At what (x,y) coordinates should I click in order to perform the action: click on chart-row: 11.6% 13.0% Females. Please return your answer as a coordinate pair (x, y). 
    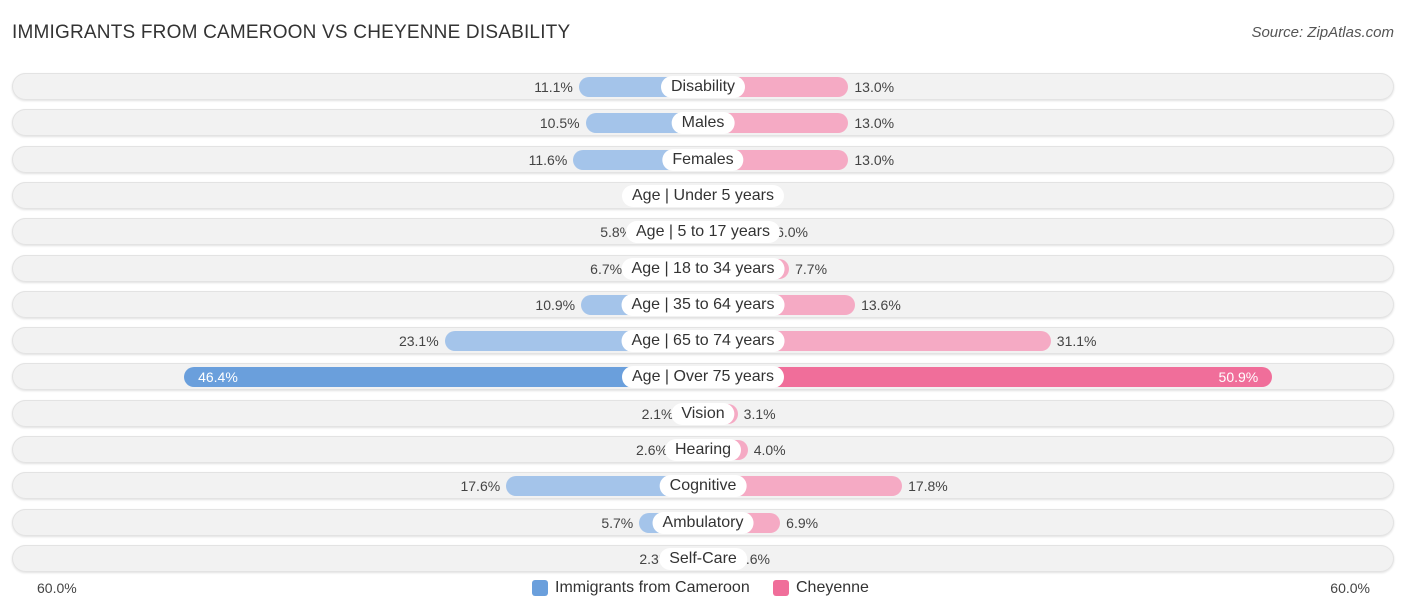
    Looking at the image, I should click on (703, 159).